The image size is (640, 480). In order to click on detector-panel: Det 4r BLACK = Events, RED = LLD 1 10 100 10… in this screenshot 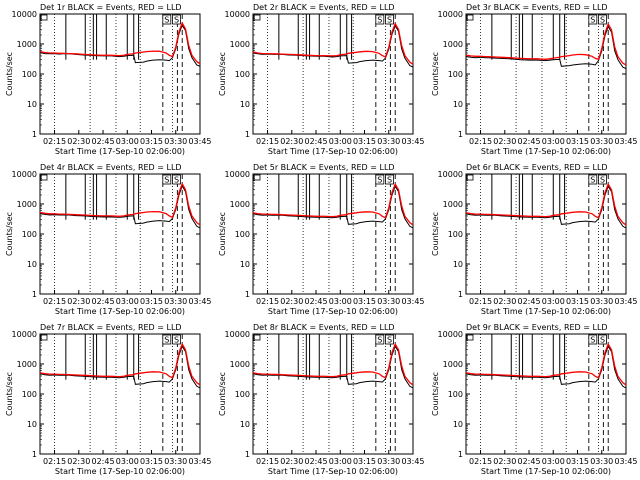, I will do `click(106, 240)`.